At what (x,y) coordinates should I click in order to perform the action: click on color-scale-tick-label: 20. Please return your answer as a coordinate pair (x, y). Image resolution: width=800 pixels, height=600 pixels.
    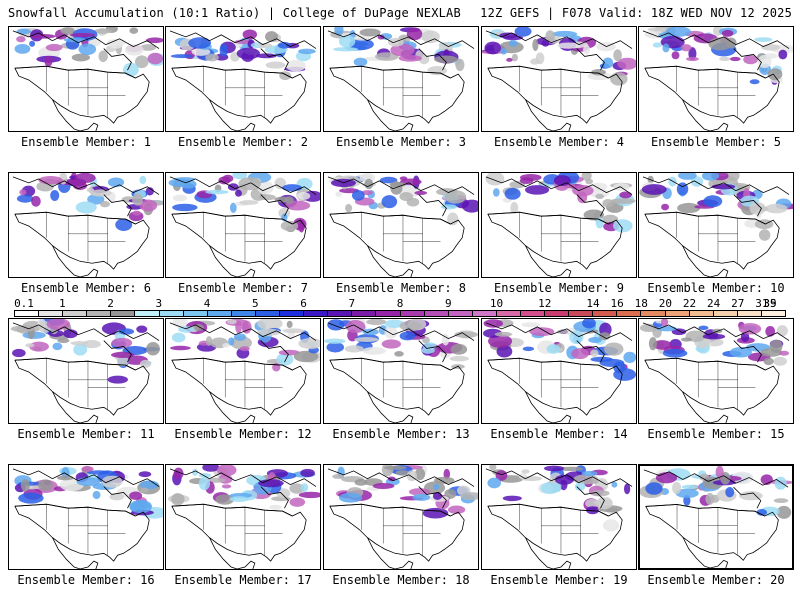
    Looking at the image, I should click on (665, 303).